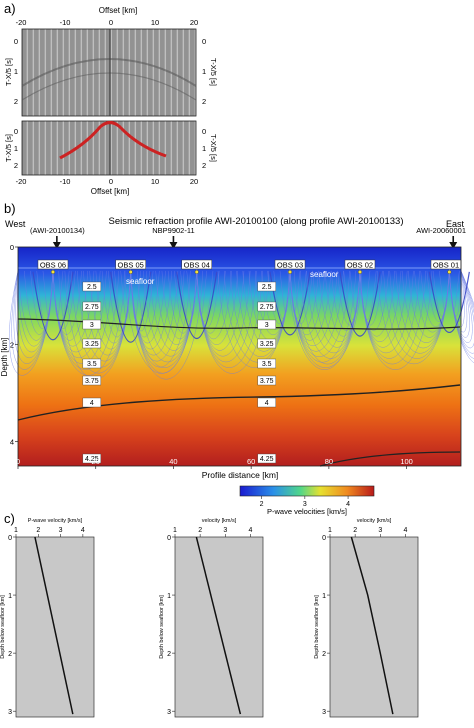 The image size is (474, 728). What do you see at coordinates (374, 521) in the screenshot?
I see `plot-x-label: velocity [km/s]` at bounding box center [374, 521].